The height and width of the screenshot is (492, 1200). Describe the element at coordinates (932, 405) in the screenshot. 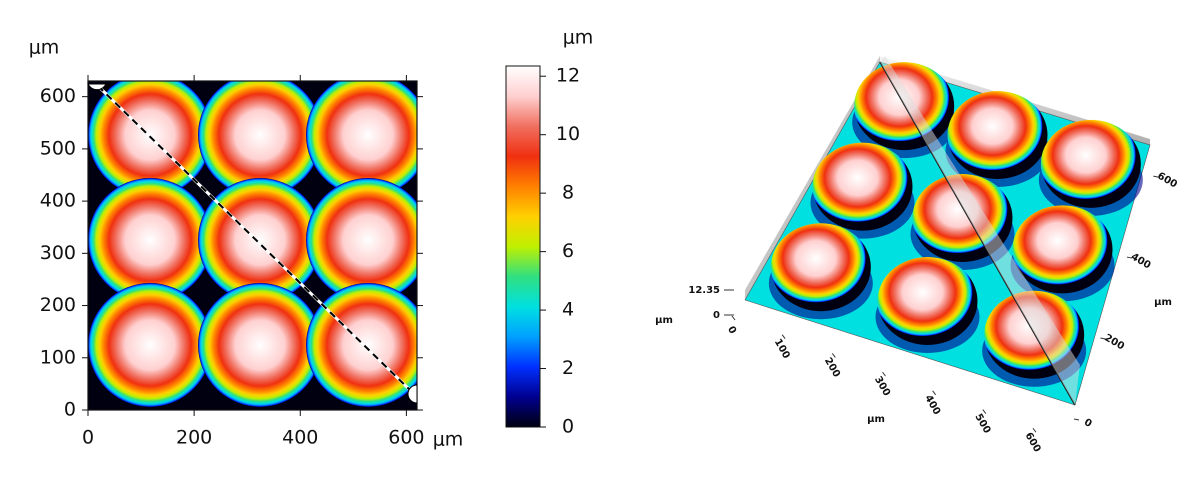

I see `x3d-tick-label: 400` at that location.